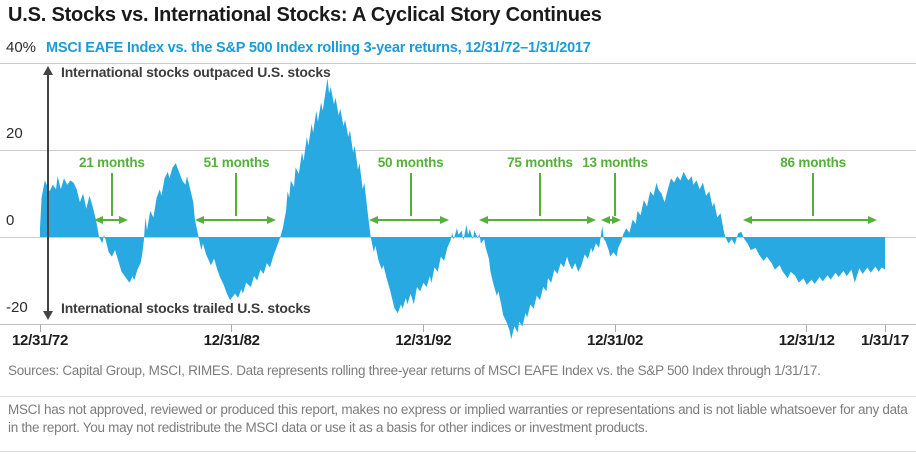 The width and height of the screenshot is (916, 455). I want to click on x-tick-label-12/31/12: 12/31/12, so click(806, 340).